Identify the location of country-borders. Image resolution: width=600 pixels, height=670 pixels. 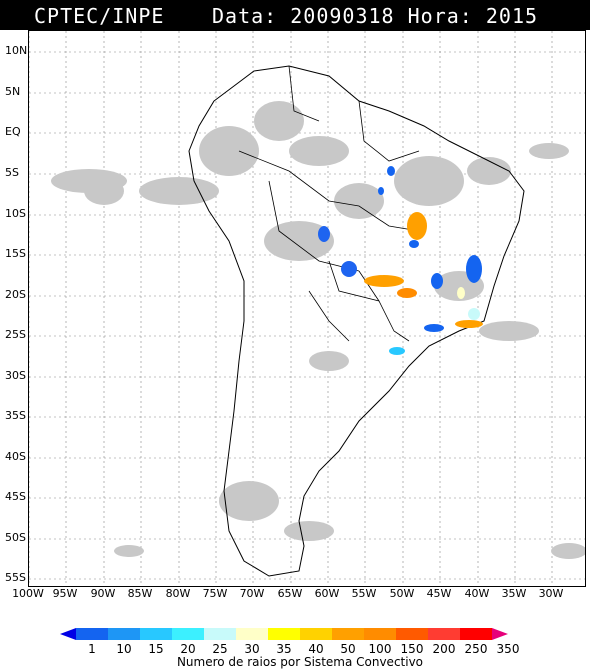
(329, 203).